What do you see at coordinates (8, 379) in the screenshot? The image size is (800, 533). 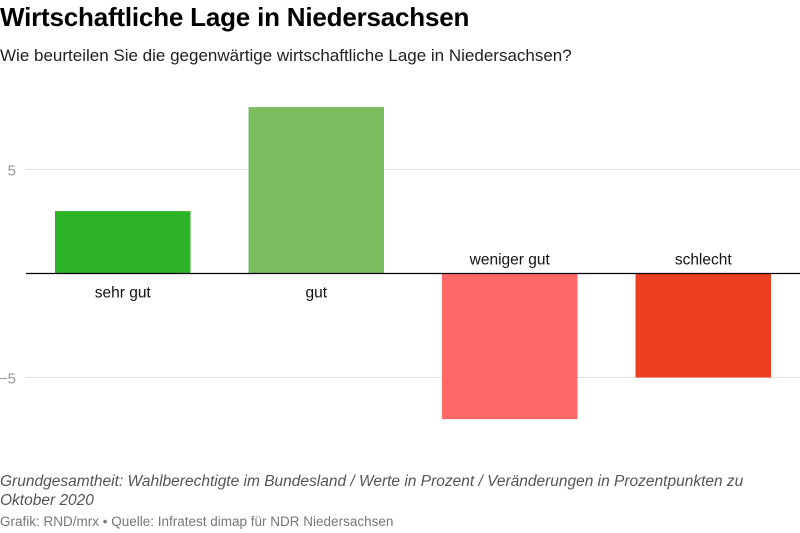 I see `y-tick-label: −5` at bounding box center [8, 379].